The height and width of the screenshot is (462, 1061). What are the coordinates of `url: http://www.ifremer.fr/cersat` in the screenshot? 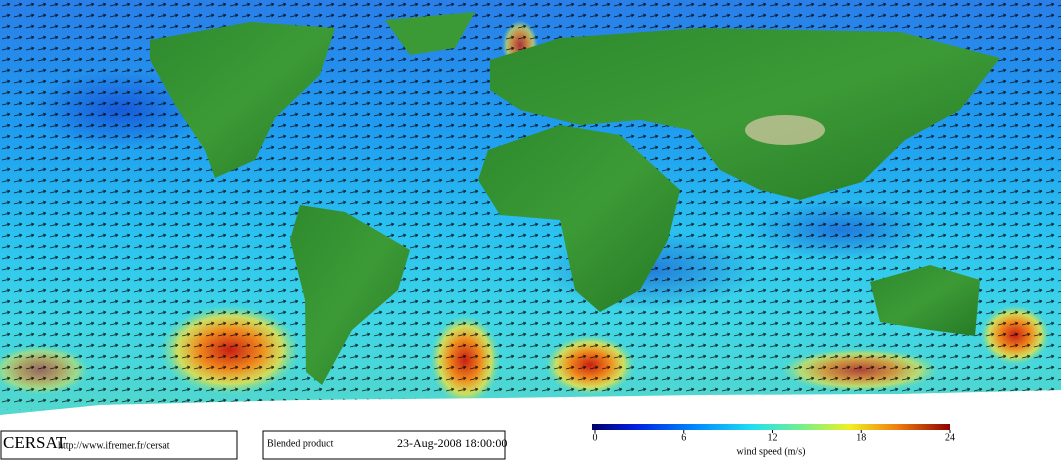 It's located at (114, 445).